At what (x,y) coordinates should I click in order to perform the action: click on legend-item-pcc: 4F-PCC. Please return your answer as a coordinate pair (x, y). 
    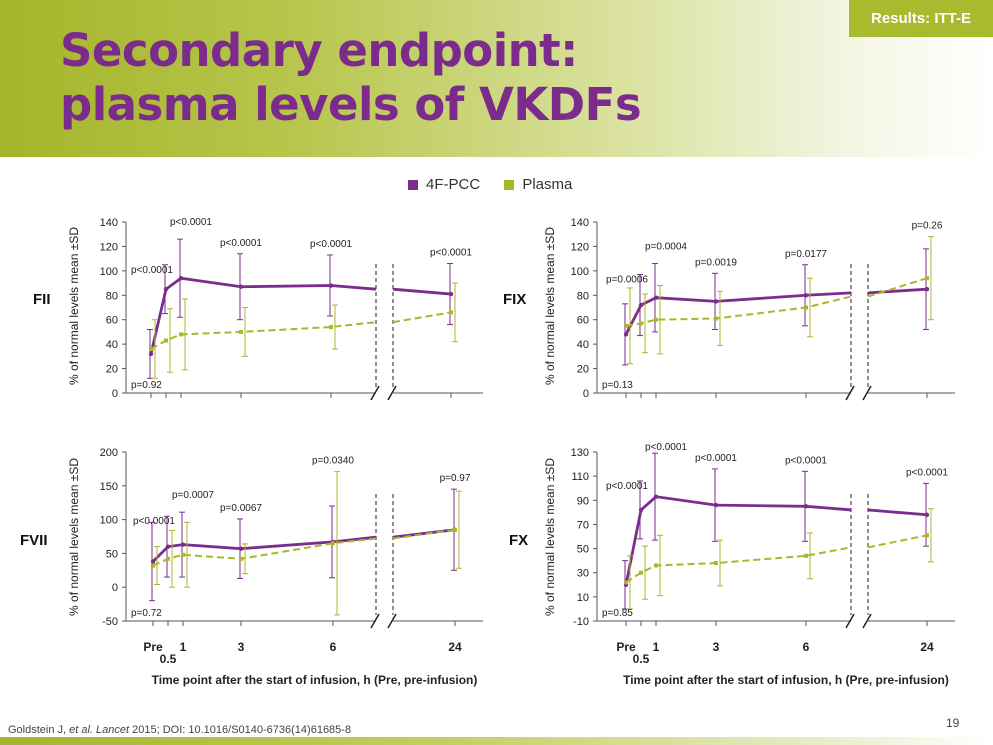
    Looking at the image, I should click on (444, 184).